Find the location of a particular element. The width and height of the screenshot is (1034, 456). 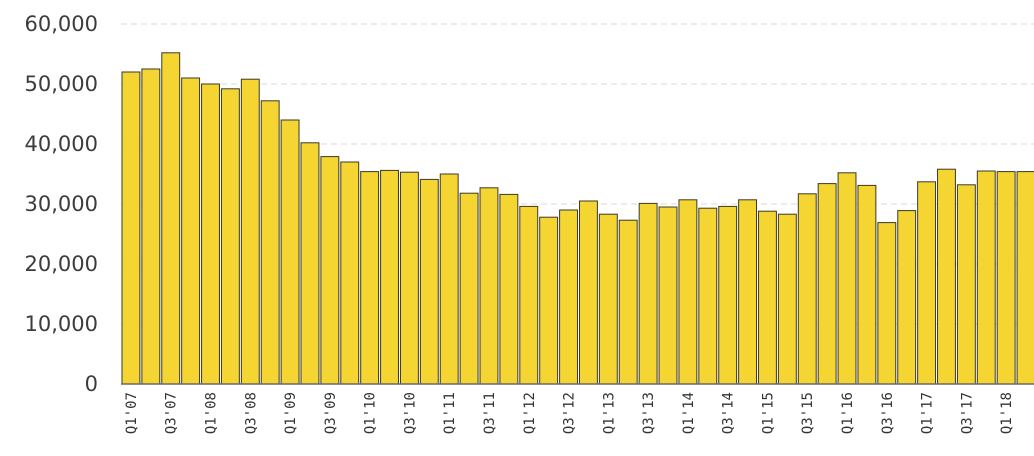

x-tick-label: Q1'12 is located at coordinates (530, 413).